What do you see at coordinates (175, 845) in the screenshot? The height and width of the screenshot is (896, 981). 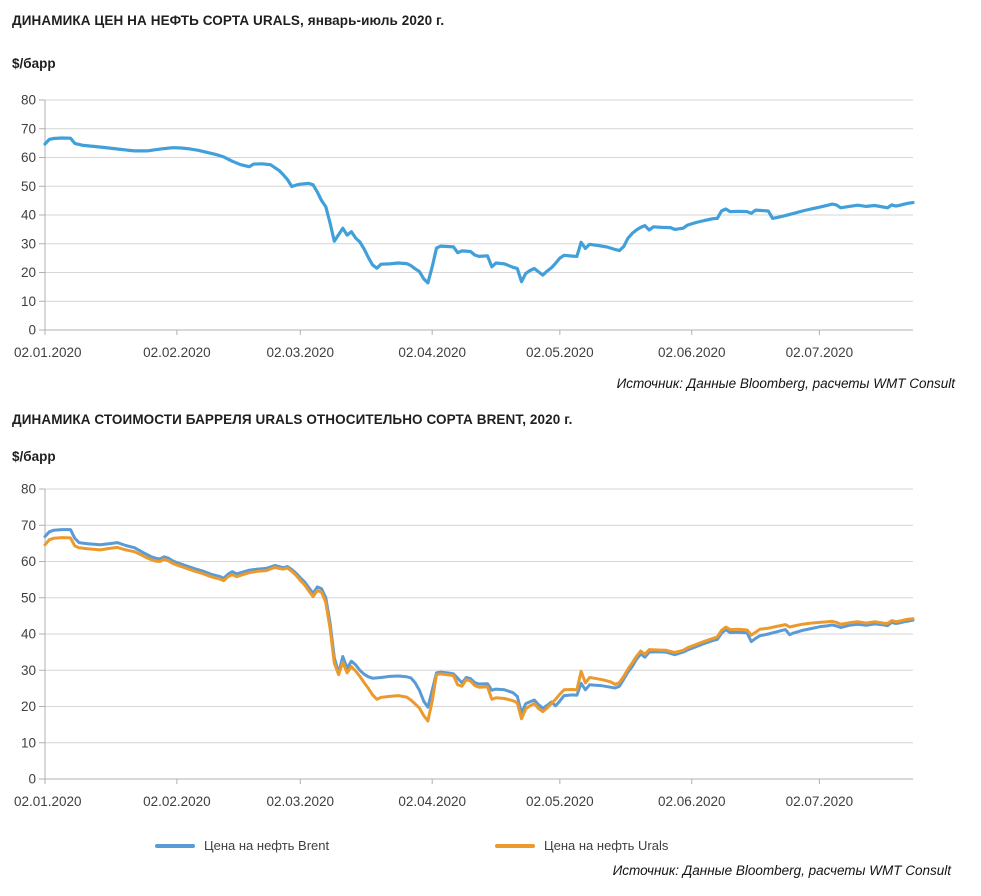 I see `legend-swatch-brent` at bounding box center [175, 845].